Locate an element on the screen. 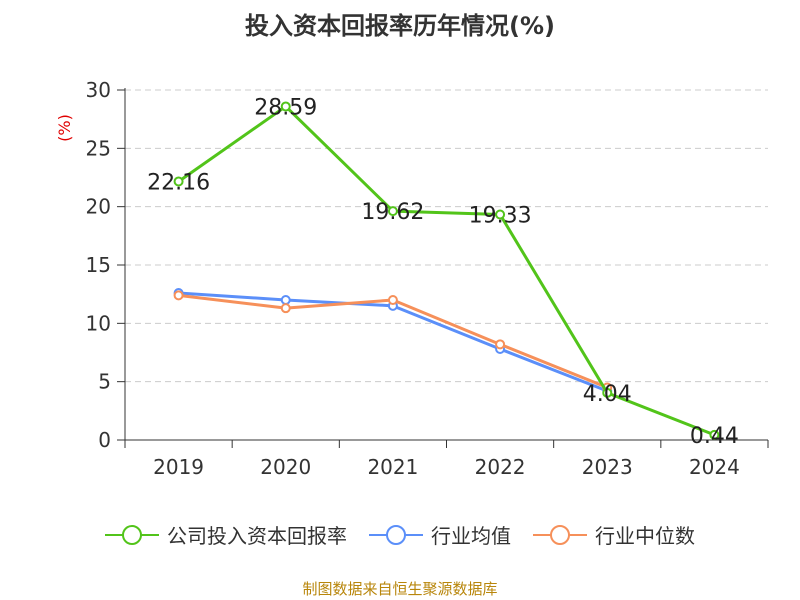 Image resolution: width=800 pixels, height=600 pixels. x-tick-label: 2022 is located at coordinates (500, 467).